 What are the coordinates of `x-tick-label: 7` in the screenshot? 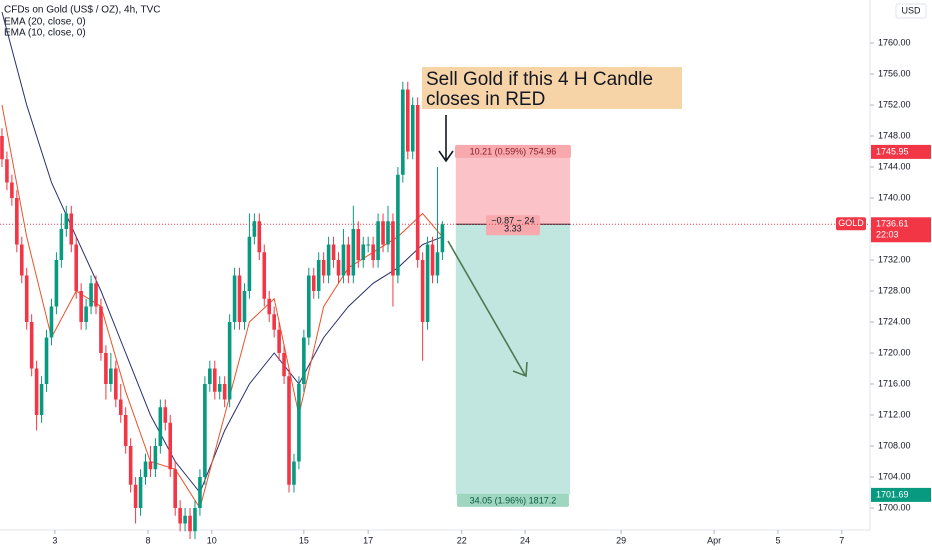 It's located at (841, 540).